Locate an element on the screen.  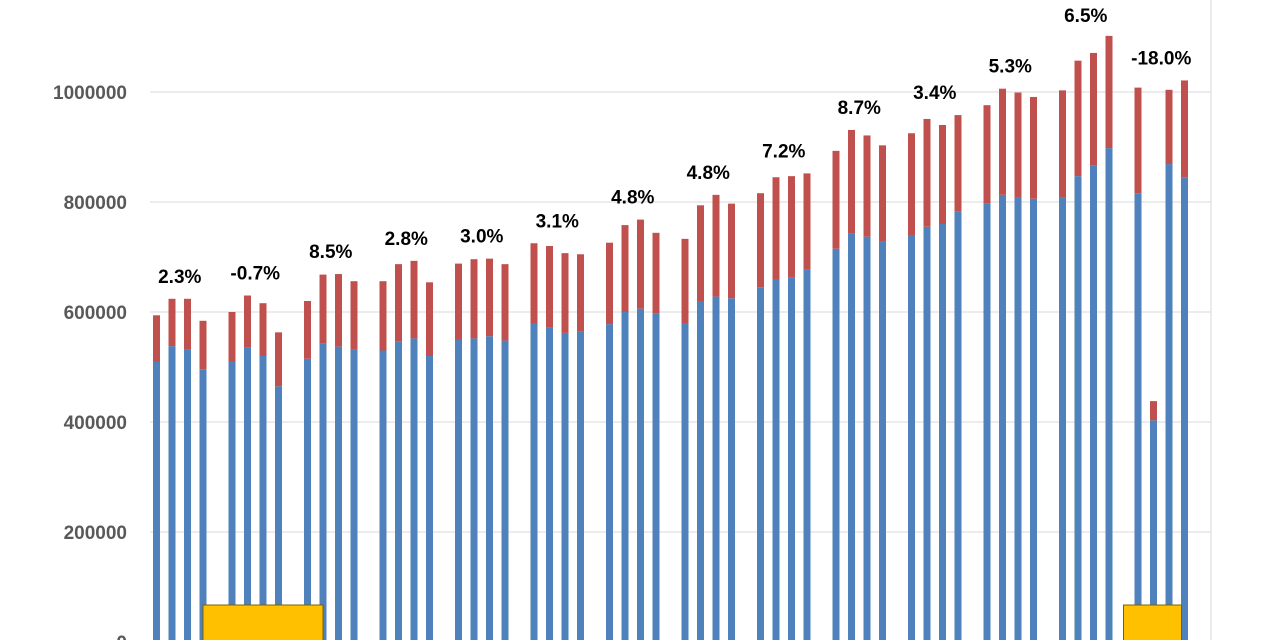
group-change-label: 8.7% is located at coordinates (859, 108).